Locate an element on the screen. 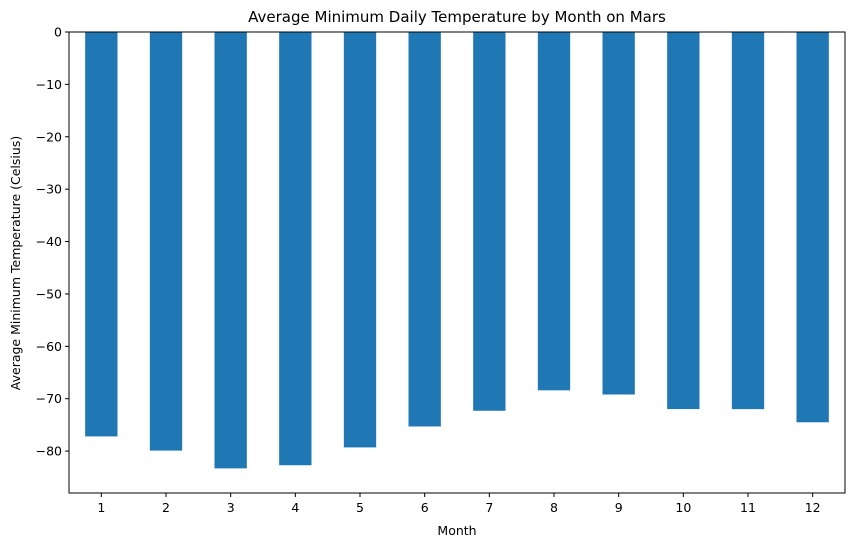 The width and height of the screenshot is (853, 547). y-tick-label: 0 is located at coordinates (58, 32).